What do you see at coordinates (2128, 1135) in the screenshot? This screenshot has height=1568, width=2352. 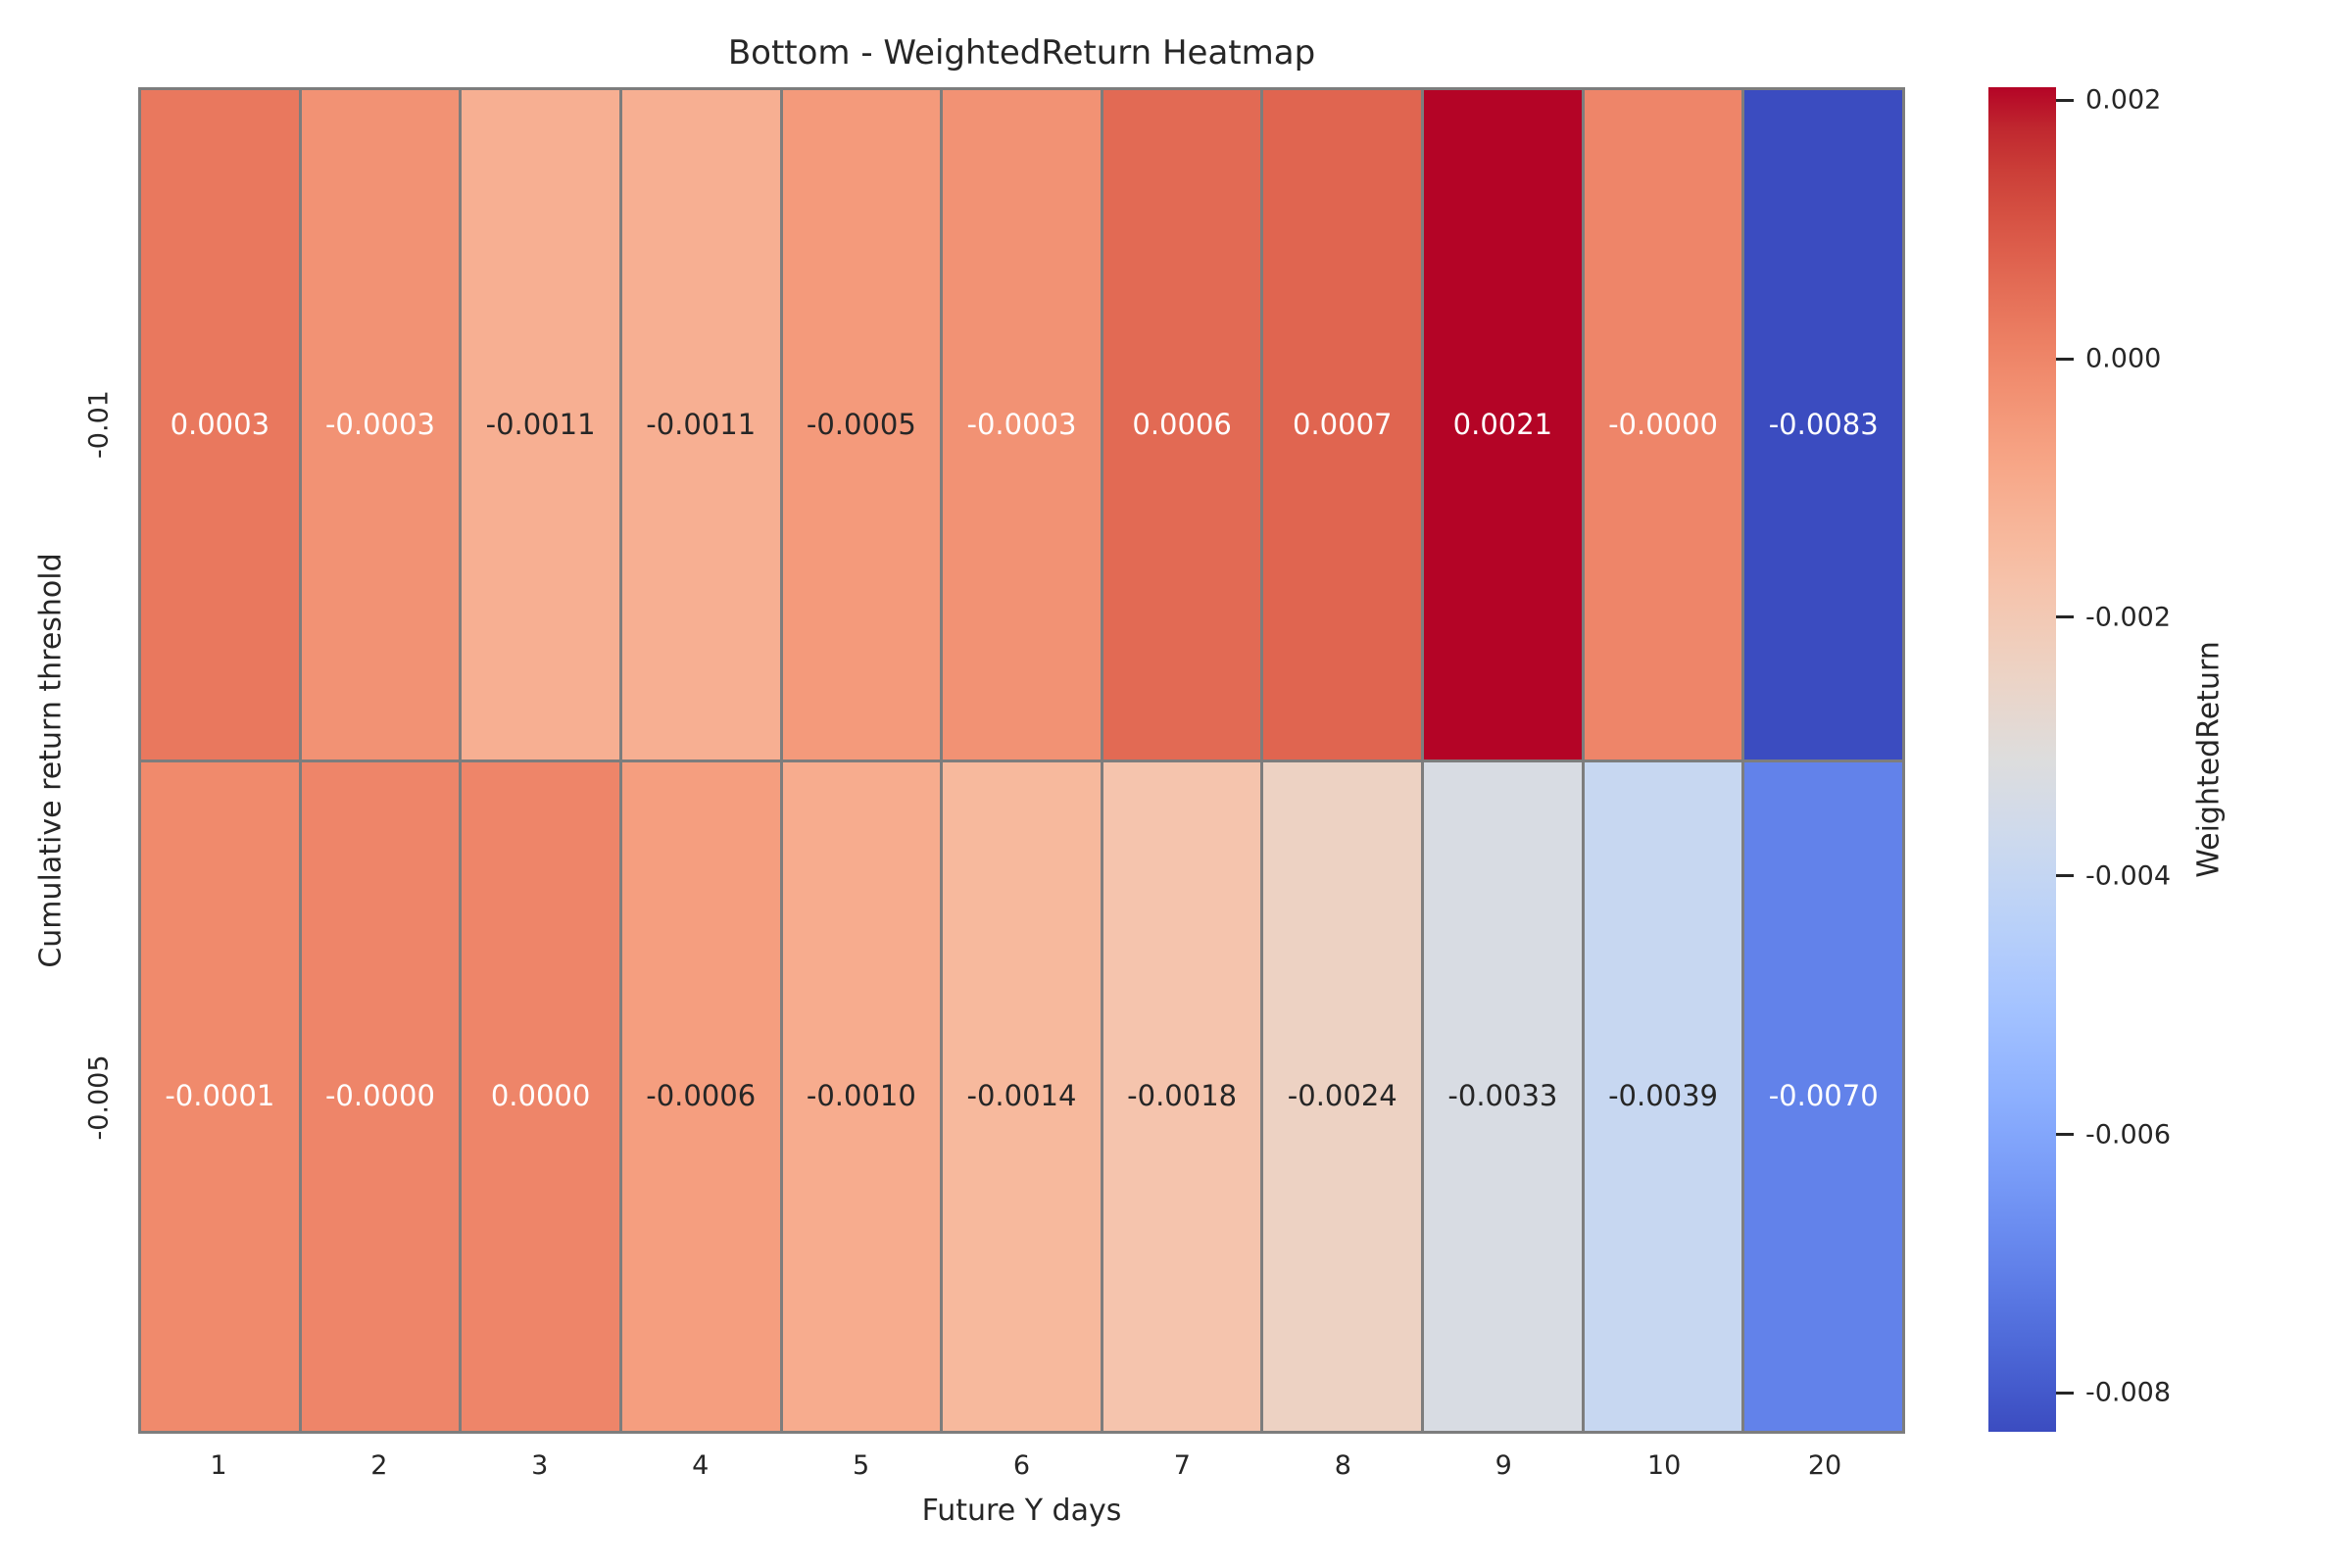 I see `colorbar-tick-label: -0.006` at bounding box center [2128, 1135].